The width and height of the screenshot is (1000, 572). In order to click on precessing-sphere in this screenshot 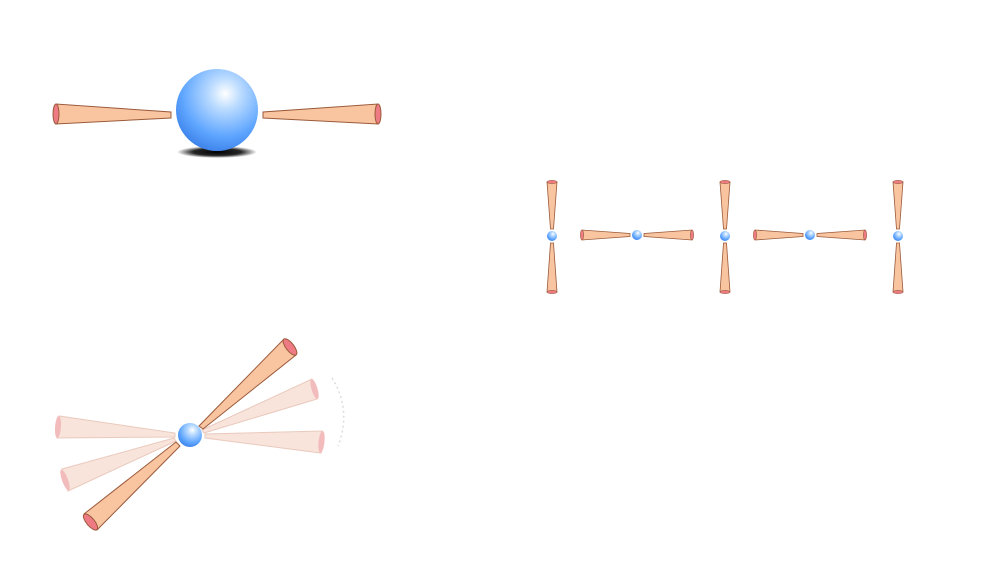, I will do `click(190, 435)`.